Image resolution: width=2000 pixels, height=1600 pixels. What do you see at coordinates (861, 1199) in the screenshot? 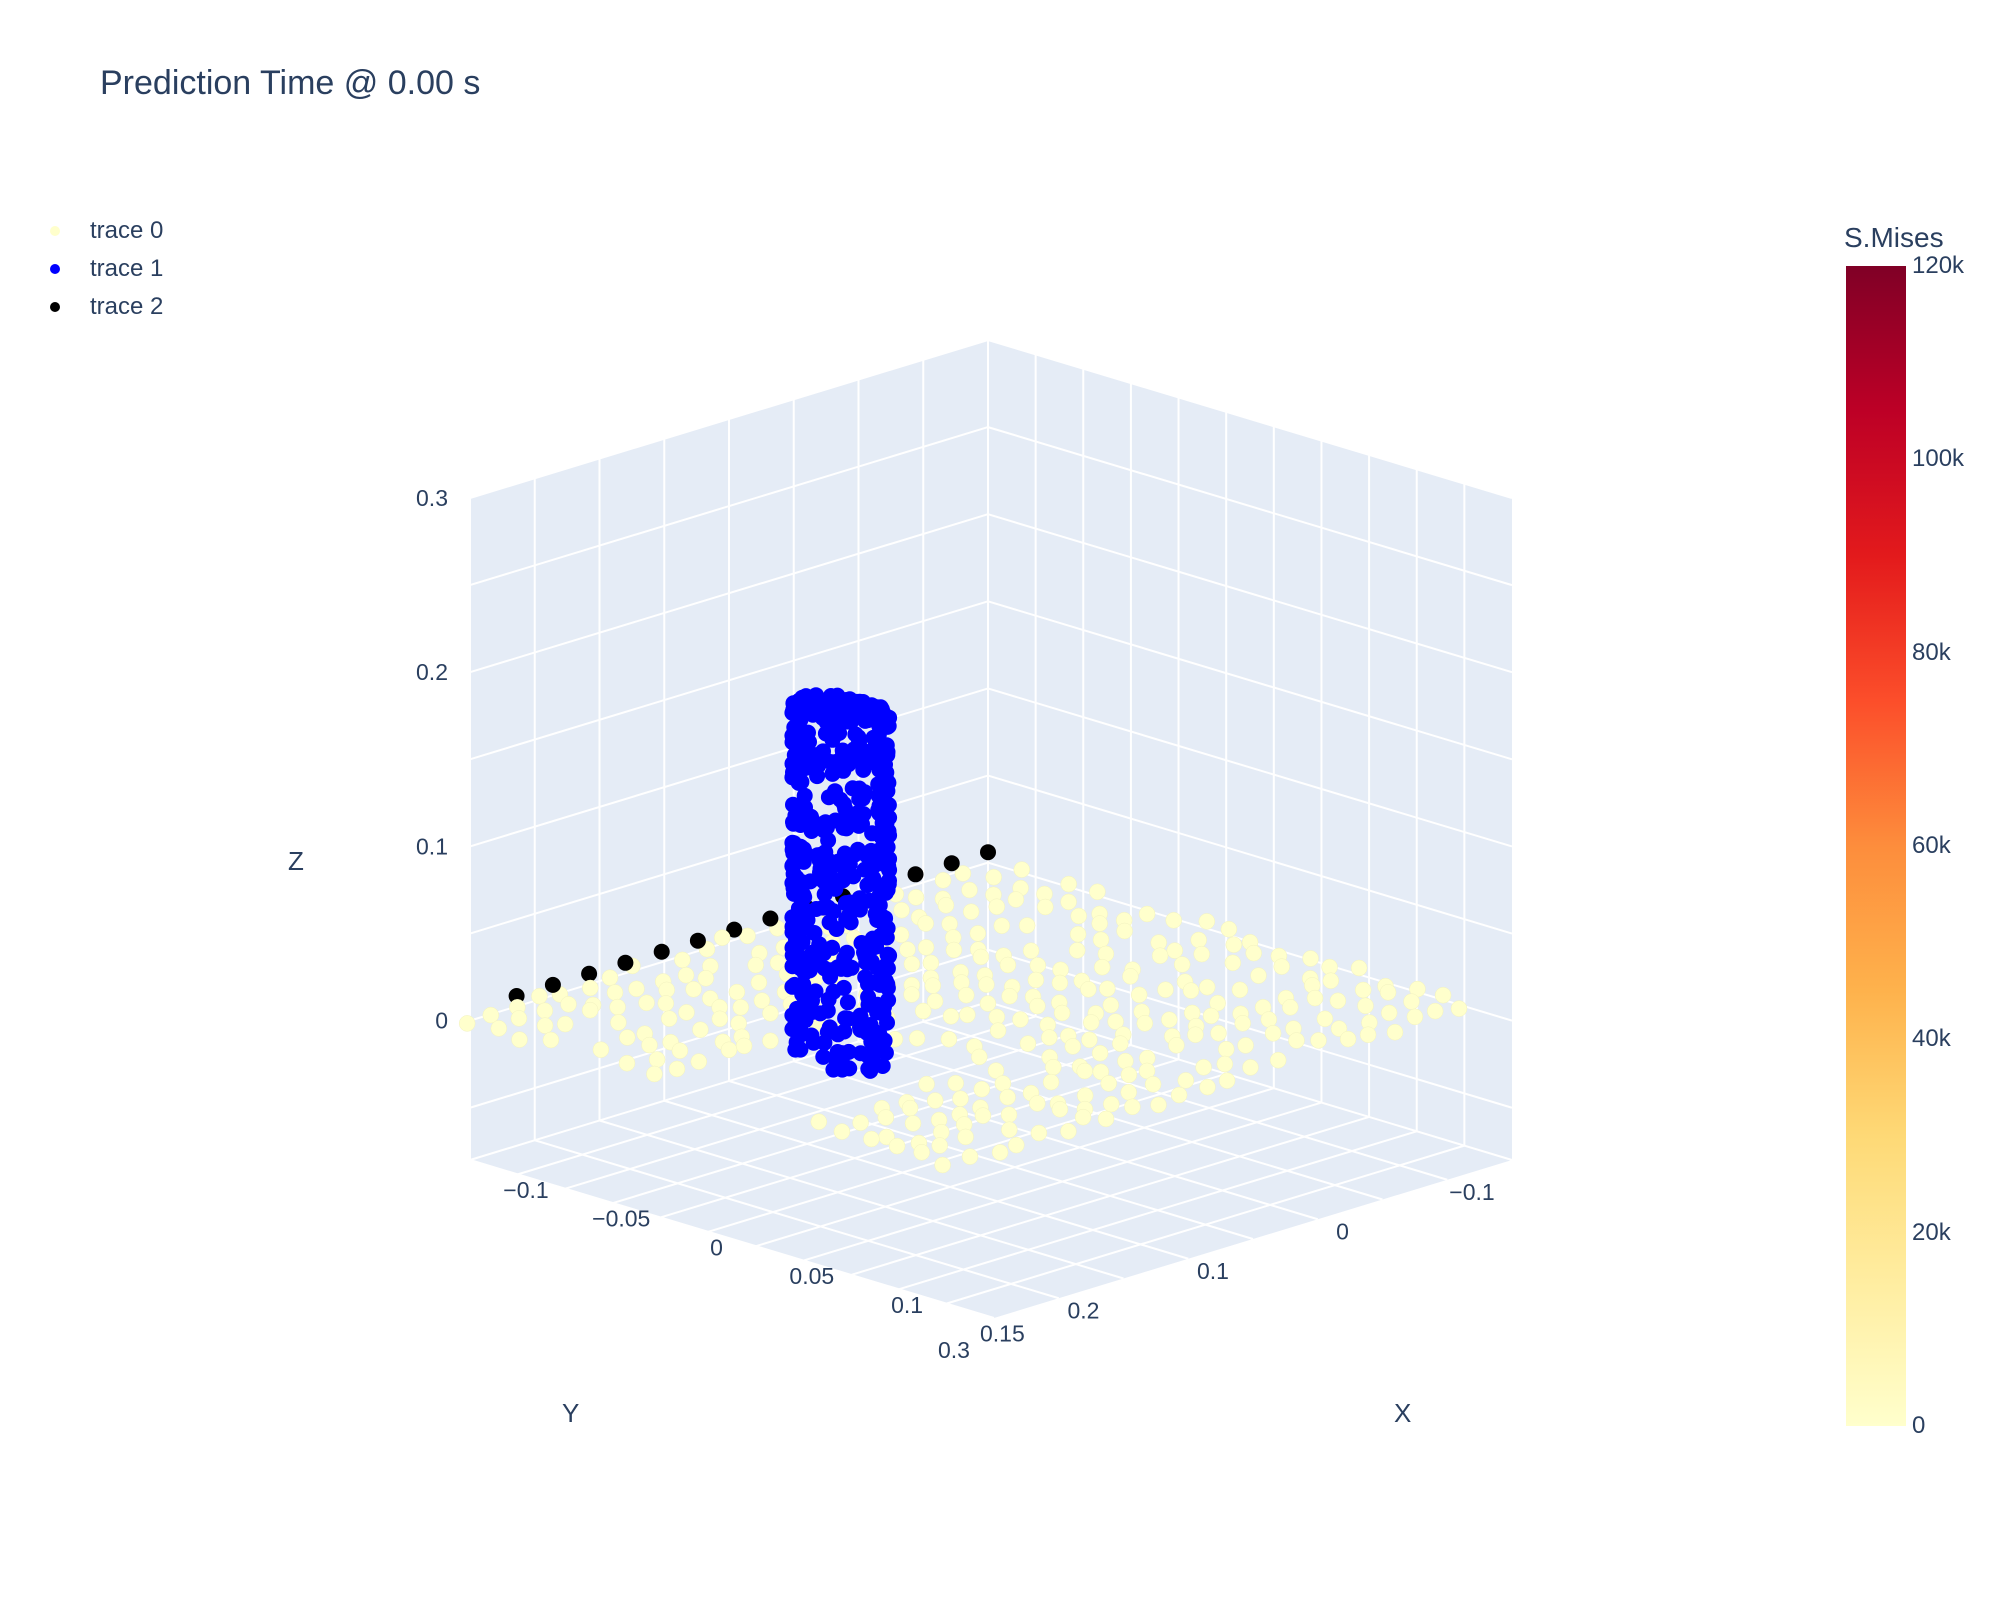
I see `gridline-y-floor` at bounding box center [861, 1199].